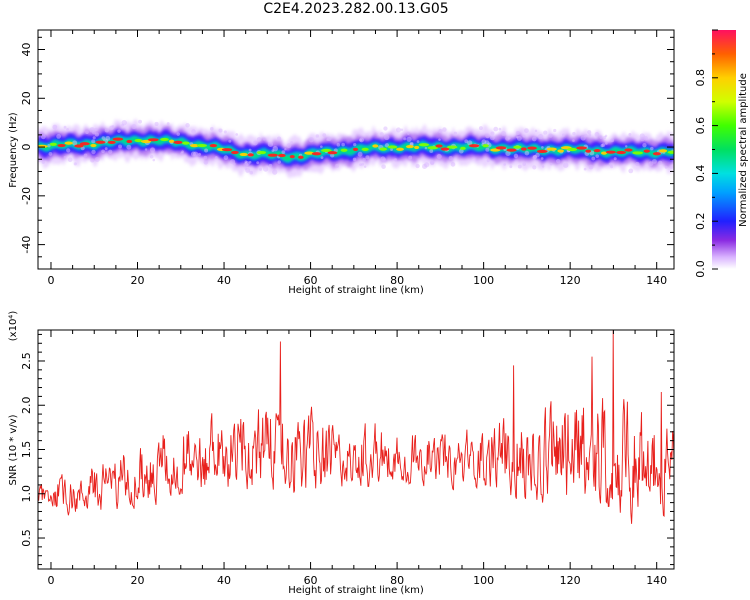 Image resolution: width=750 pixels, height=600 pixels. Describe the element at coordinates (700, 269) in the screenshot. I see `colorbar-tick-label: 0.0` at that location.